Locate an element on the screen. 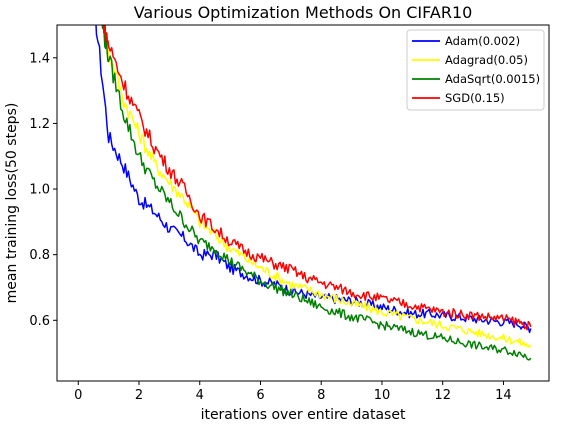 The width and height of the screenshot is (565, 426). x-tick-label: 8 is located at coordinates (321, 395).